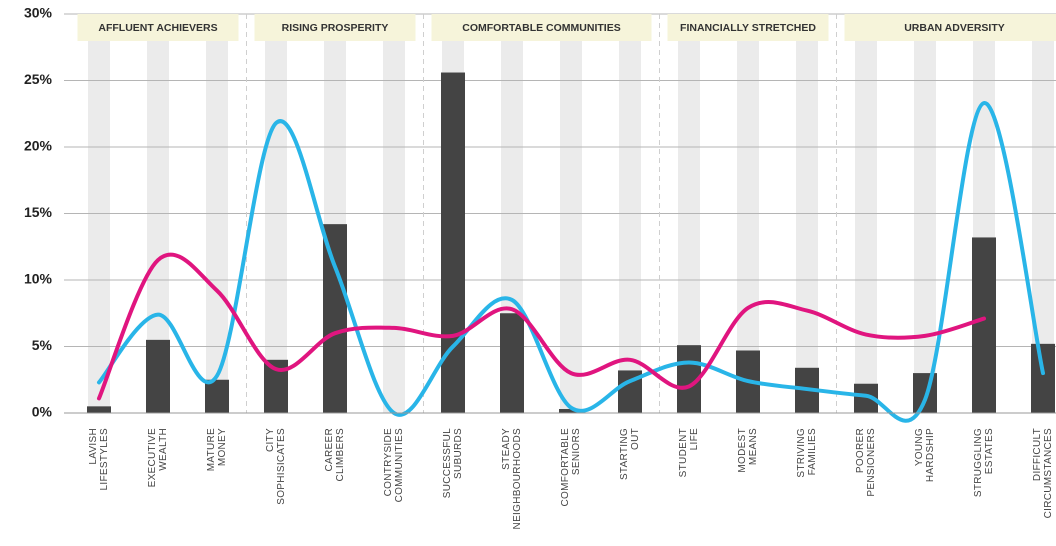 The height and width of the screenshot is (546, 1056). Describe the element at coordinates (694, 439) in the screenshot. I see `x-tick-label: LIFE` at that location.